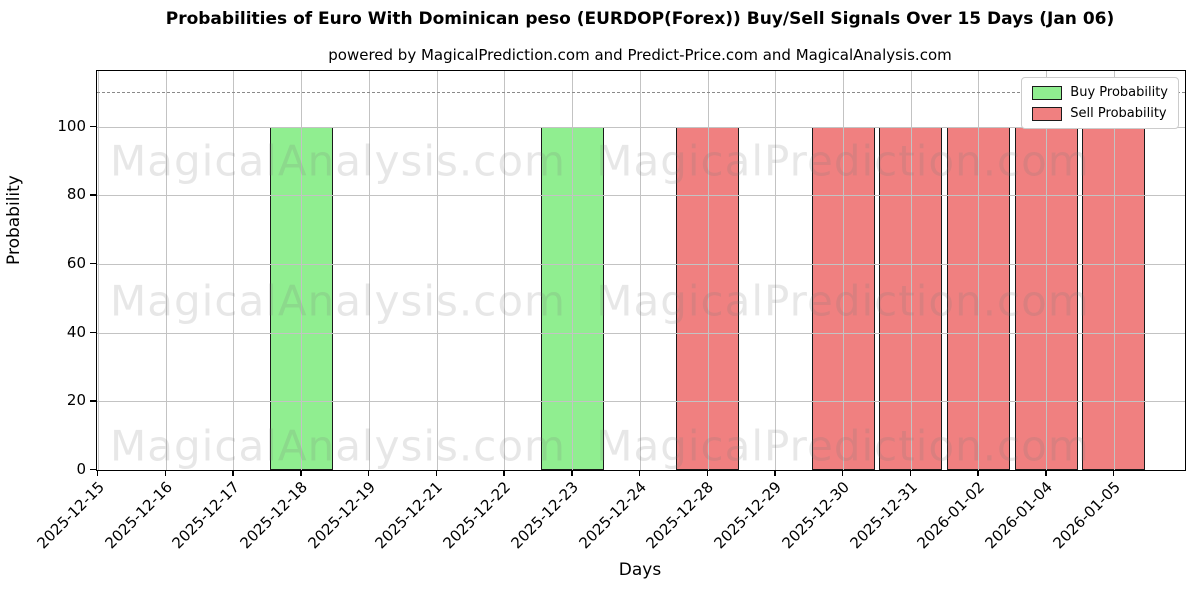 The width and height of the screenshot is (1200, 600). What do you see at coordinates (680, 515) in the screenshot?
I see `x-tick-label-text: 2025-12-28` at bounding box center [680, 515].